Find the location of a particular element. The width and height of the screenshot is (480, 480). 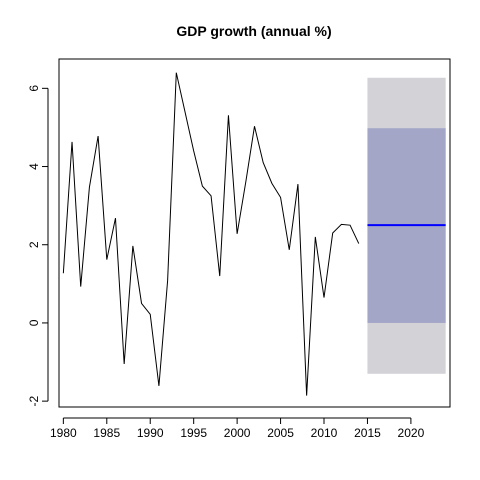

x-tick-label: 2020 is located at coordinates (411, 433).